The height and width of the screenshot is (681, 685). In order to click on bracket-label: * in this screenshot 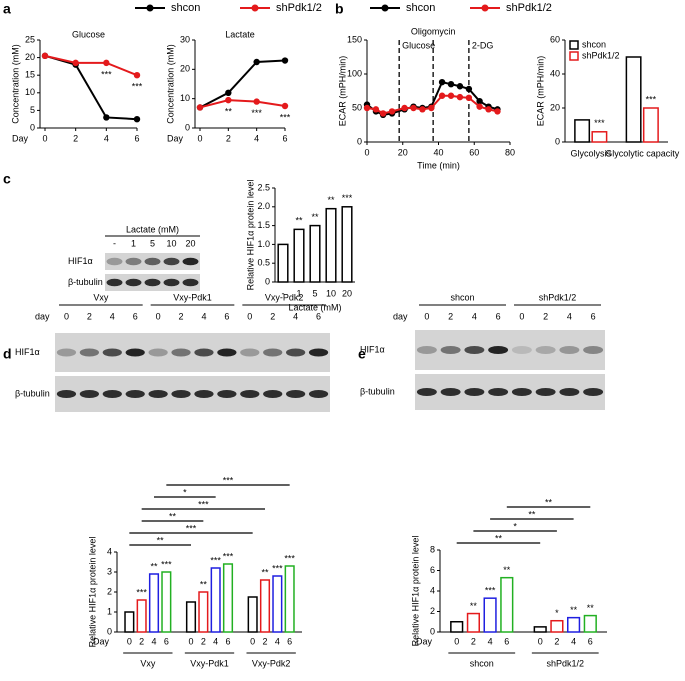, I will do `click(515, 526)`.